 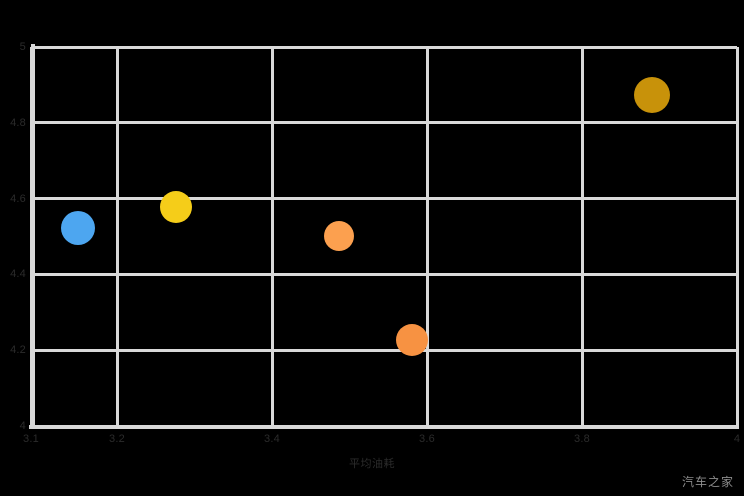 I want to click on point-orange, so click(x=412, y=339).